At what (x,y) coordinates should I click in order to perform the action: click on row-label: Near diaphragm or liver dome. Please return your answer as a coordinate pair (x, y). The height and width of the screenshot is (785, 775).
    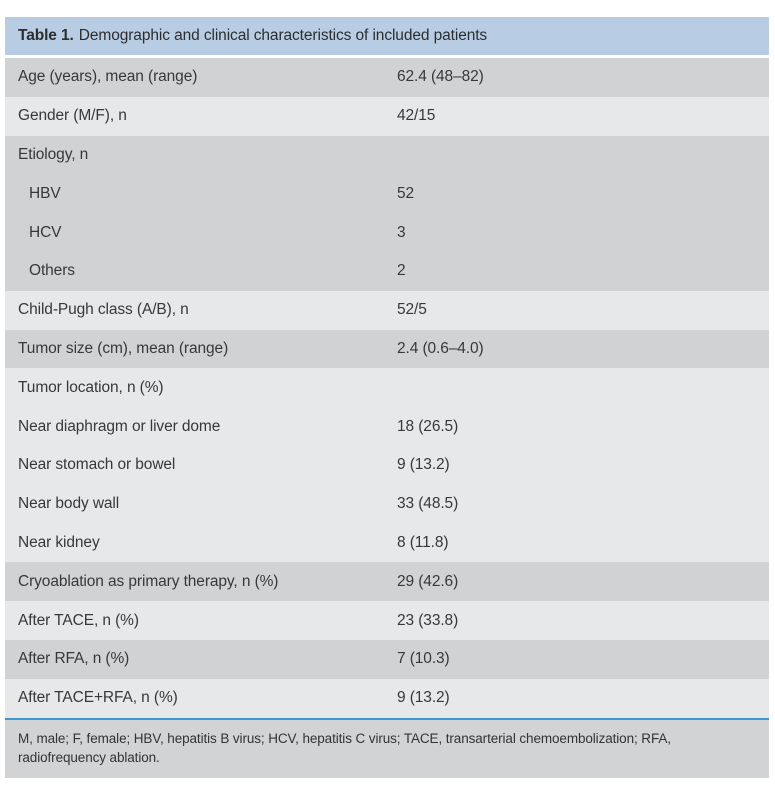
    Looking at the image, I should click on (119, 426).